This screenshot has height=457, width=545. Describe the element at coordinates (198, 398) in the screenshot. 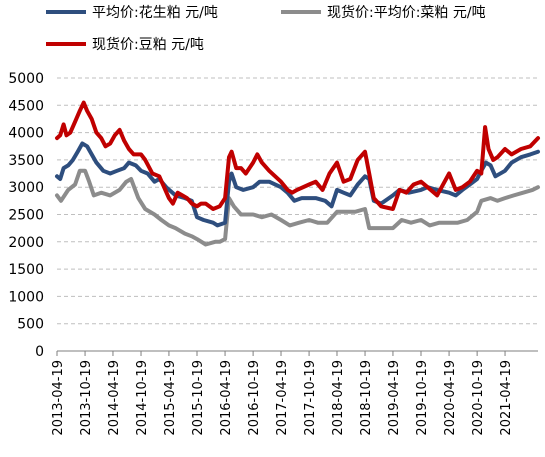

I see `x-tick-label: 2015-10-19` at that location.